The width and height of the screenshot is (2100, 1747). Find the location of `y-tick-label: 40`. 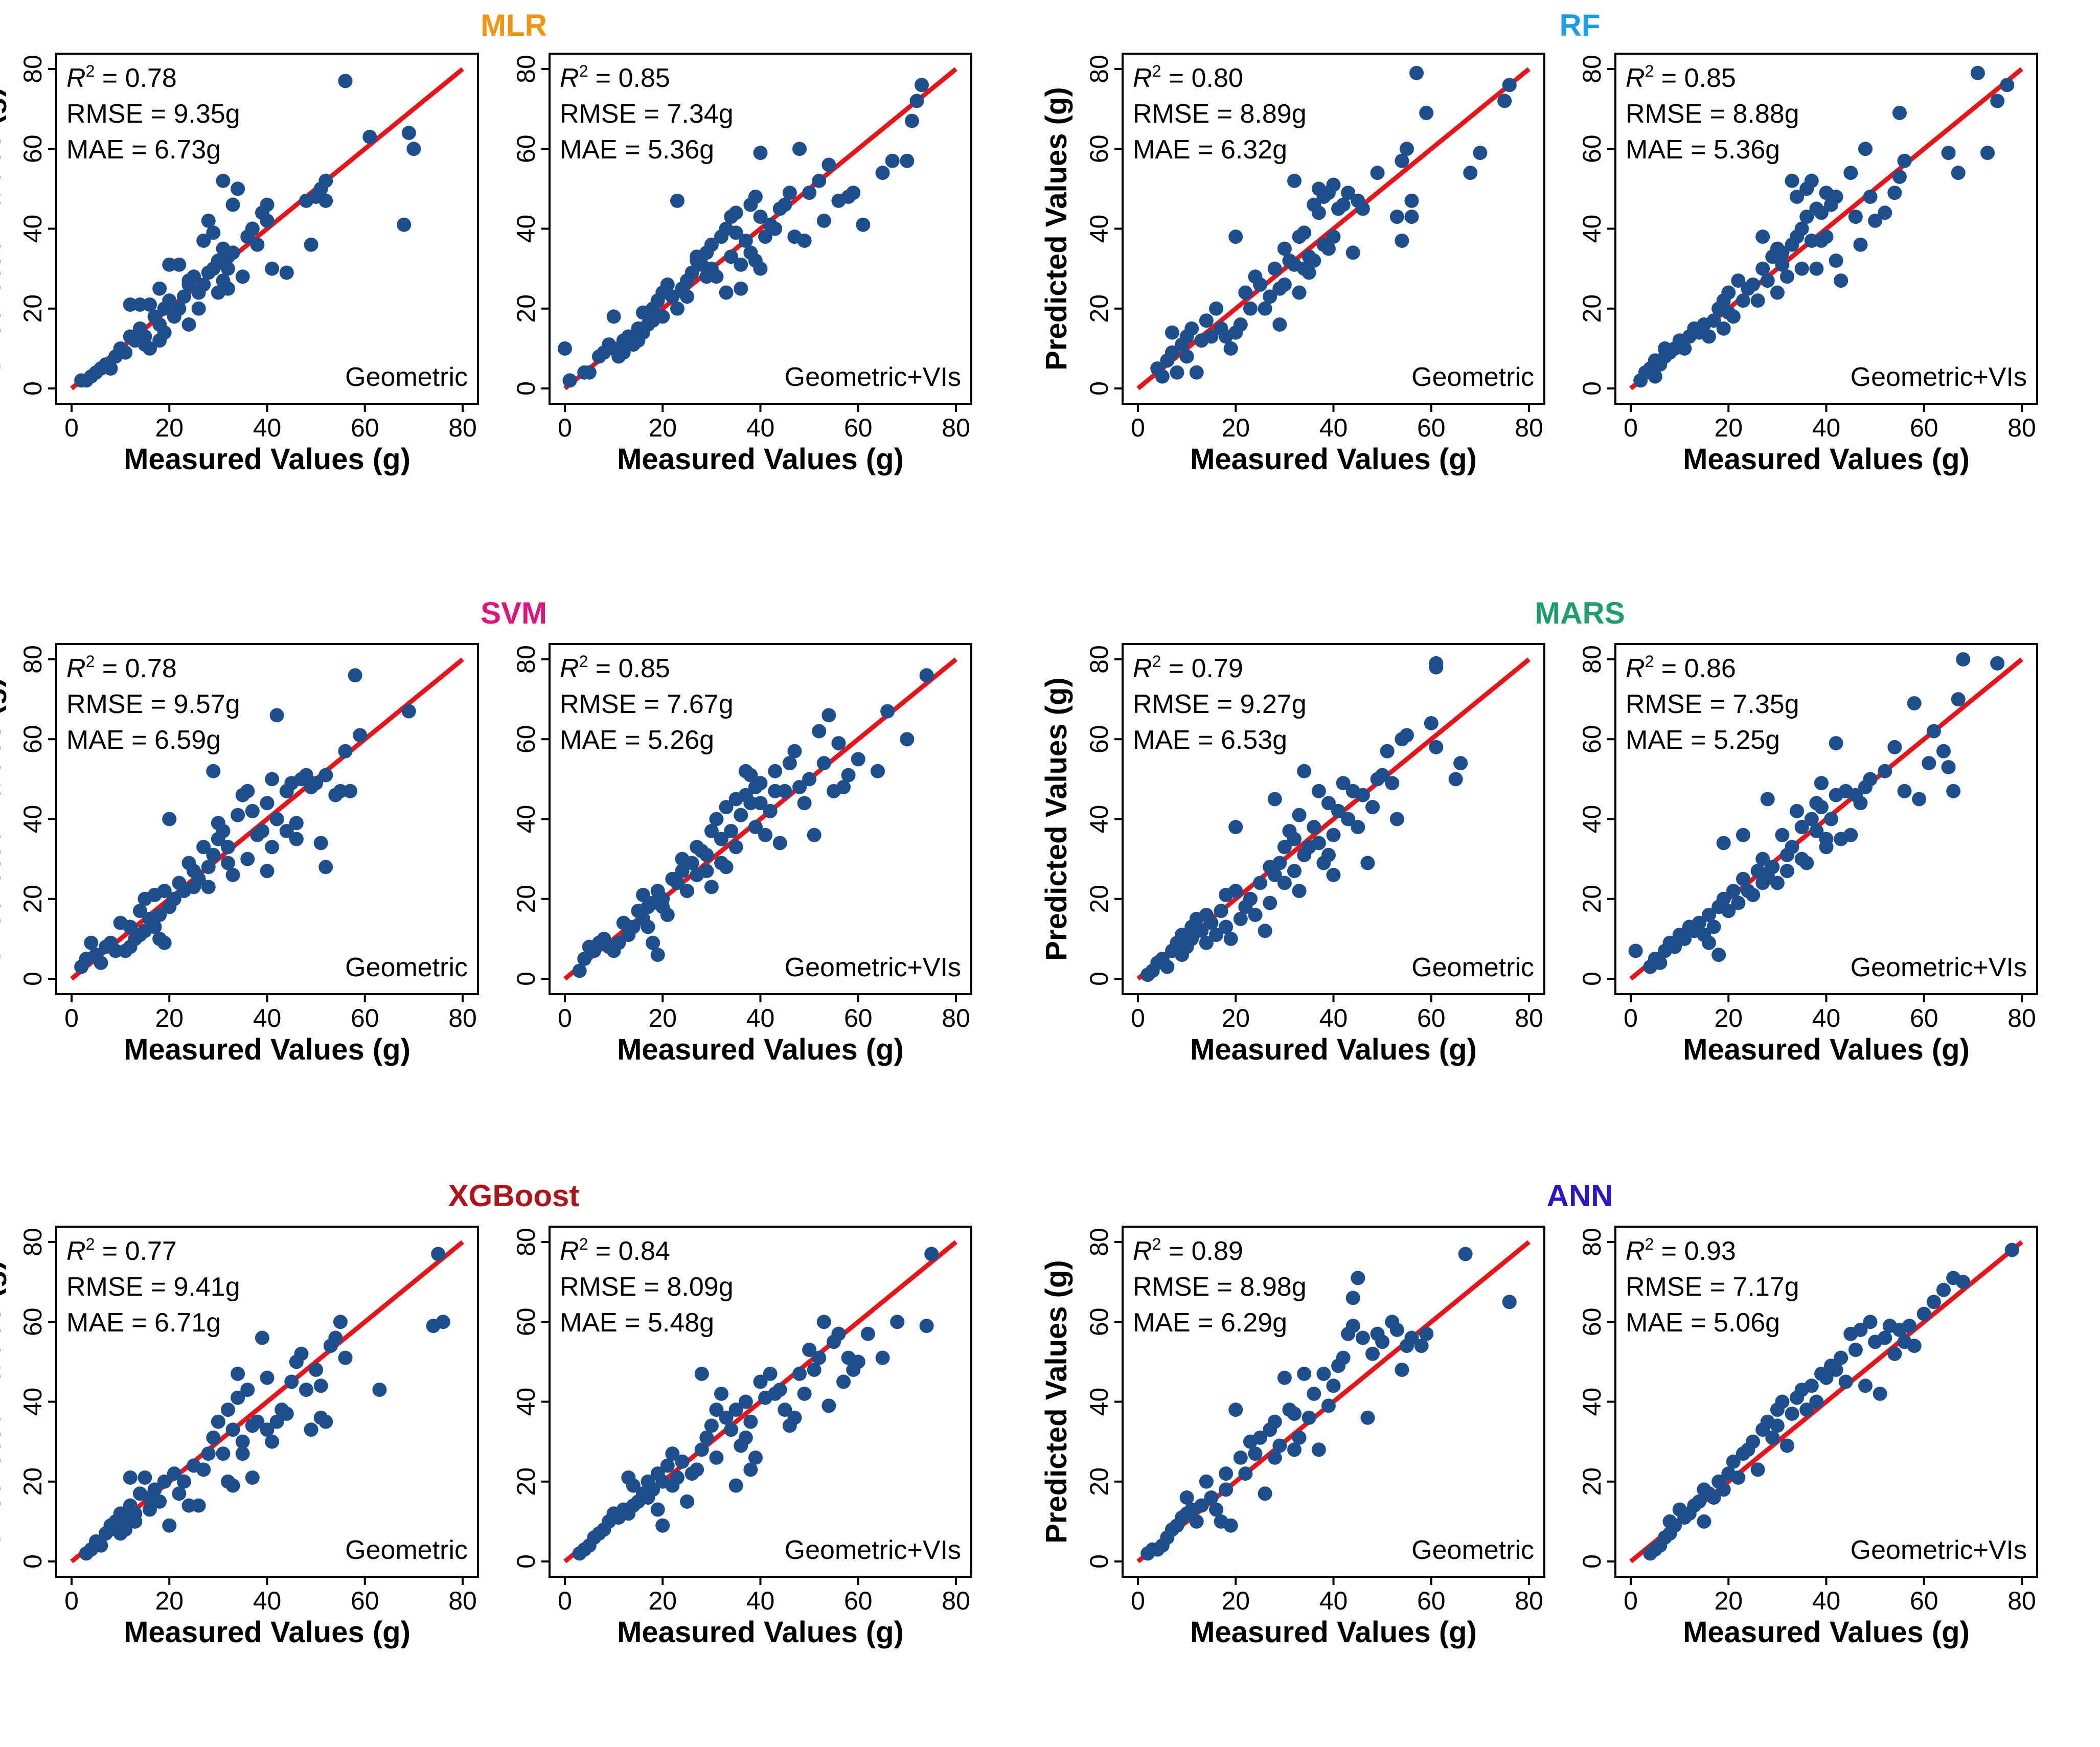

y-tick-label: 40 is located at coordinates (32, 819).